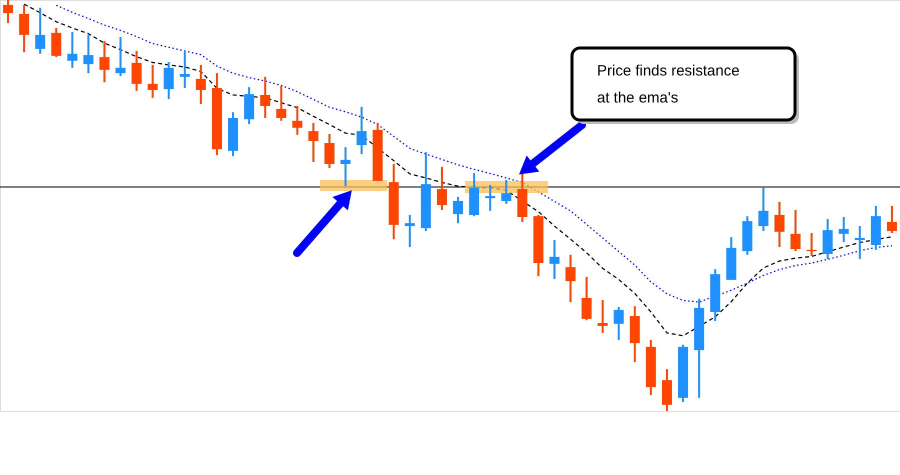 This screenshot has height=475, width=900. I want to click on annotation: Price finds resistance at the ema's, so click(668, 84).